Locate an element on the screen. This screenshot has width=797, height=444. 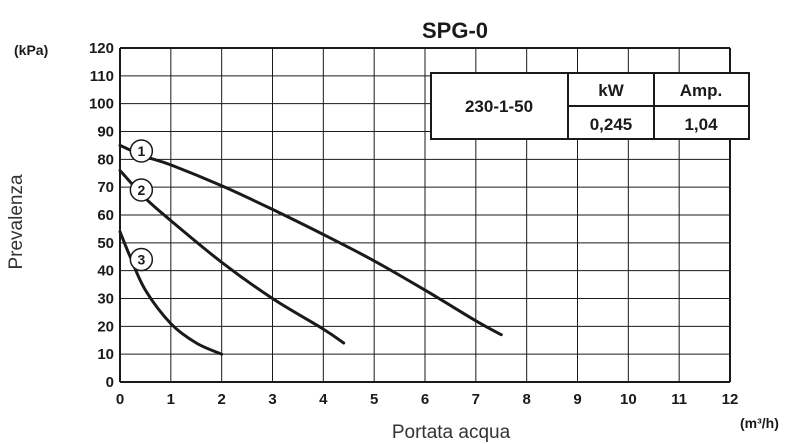
x-tick-label: 2 is located at coordinates (221, 399).